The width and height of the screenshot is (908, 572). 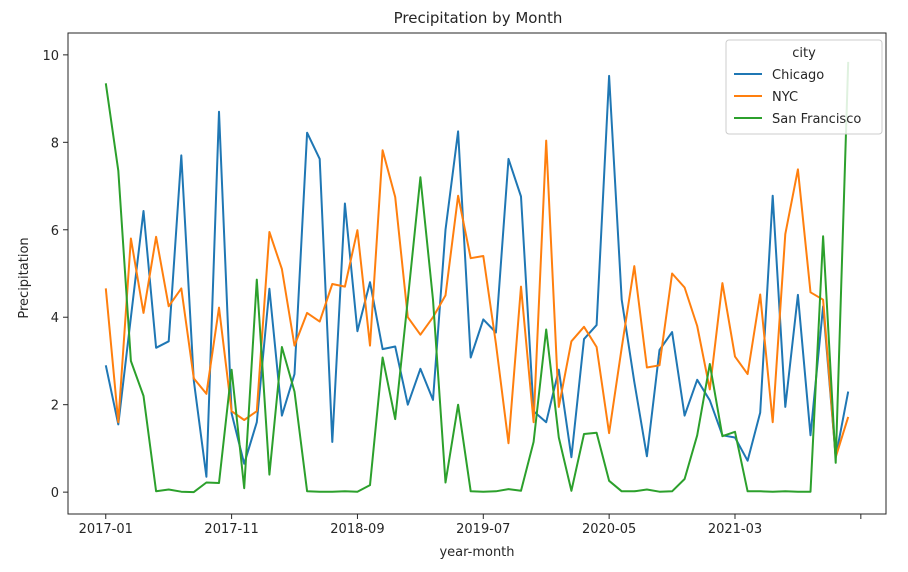 What do you see at coordinates (106, 529) in the screenshot?
I see `x-tick-label: 2017-01` at bounding box center [106, 529].